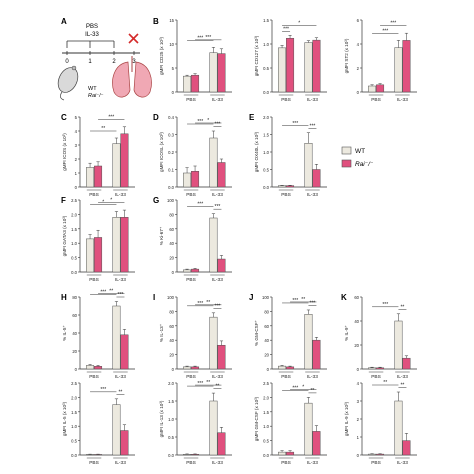 Image resolution: width=474 pixels, height=474 pixels. Describe the element at coordinates (132, 77) in the screenshot. I see `lungs-icon` at that location.